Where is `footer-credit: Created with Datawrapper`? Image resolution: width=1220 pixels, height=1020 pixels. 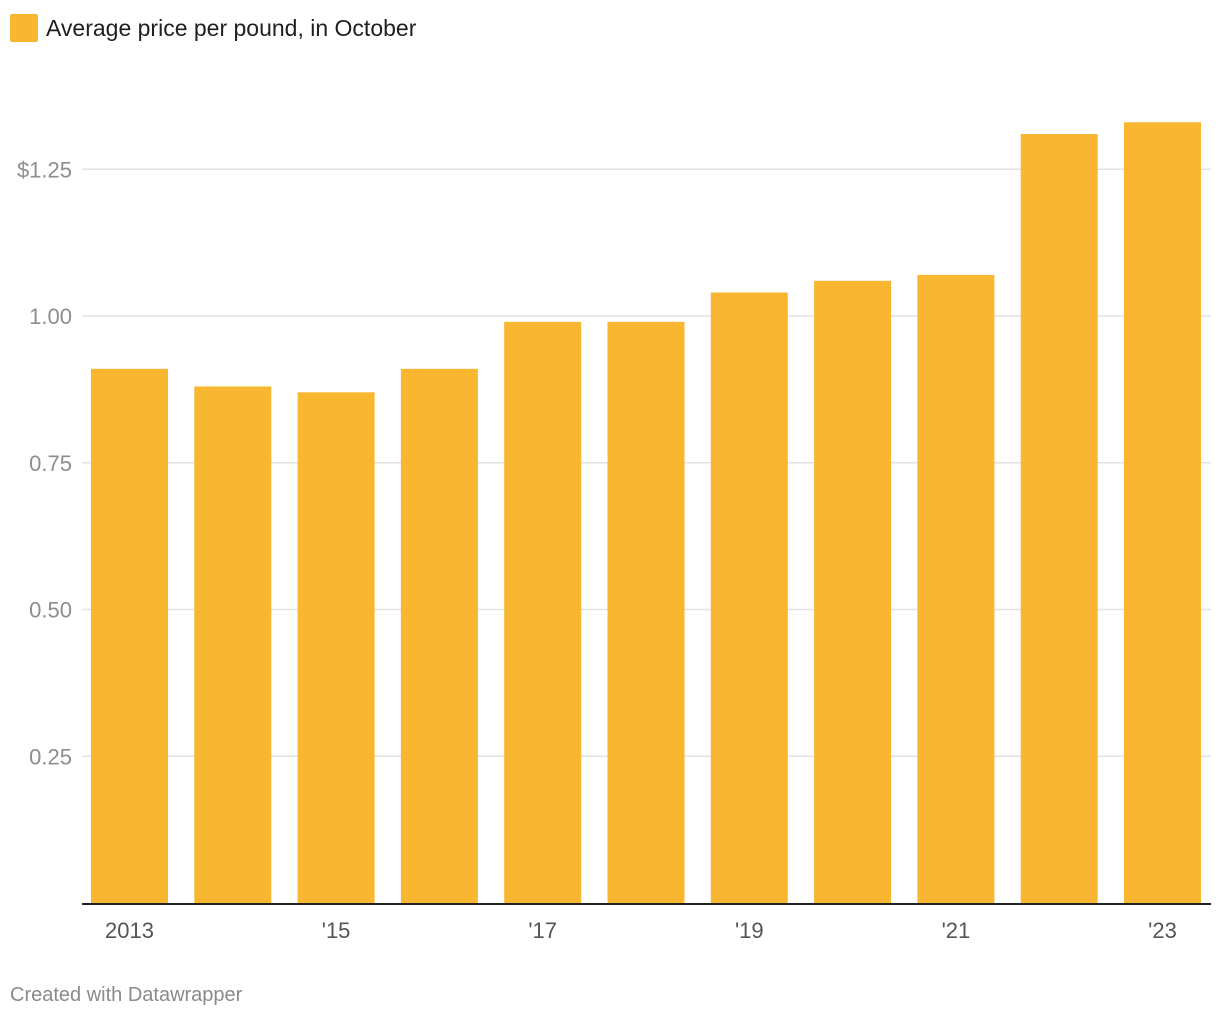 footer-credit: Created with Datawrapper is located at coordinates (126, 995).